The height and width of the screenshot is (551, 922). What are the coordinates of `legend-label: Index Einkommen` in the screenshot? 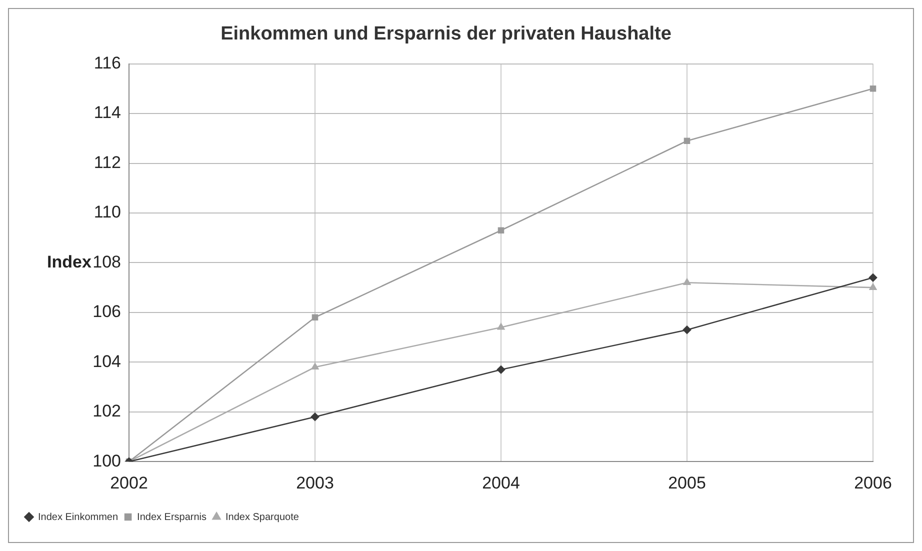 It's located at (78, 517).